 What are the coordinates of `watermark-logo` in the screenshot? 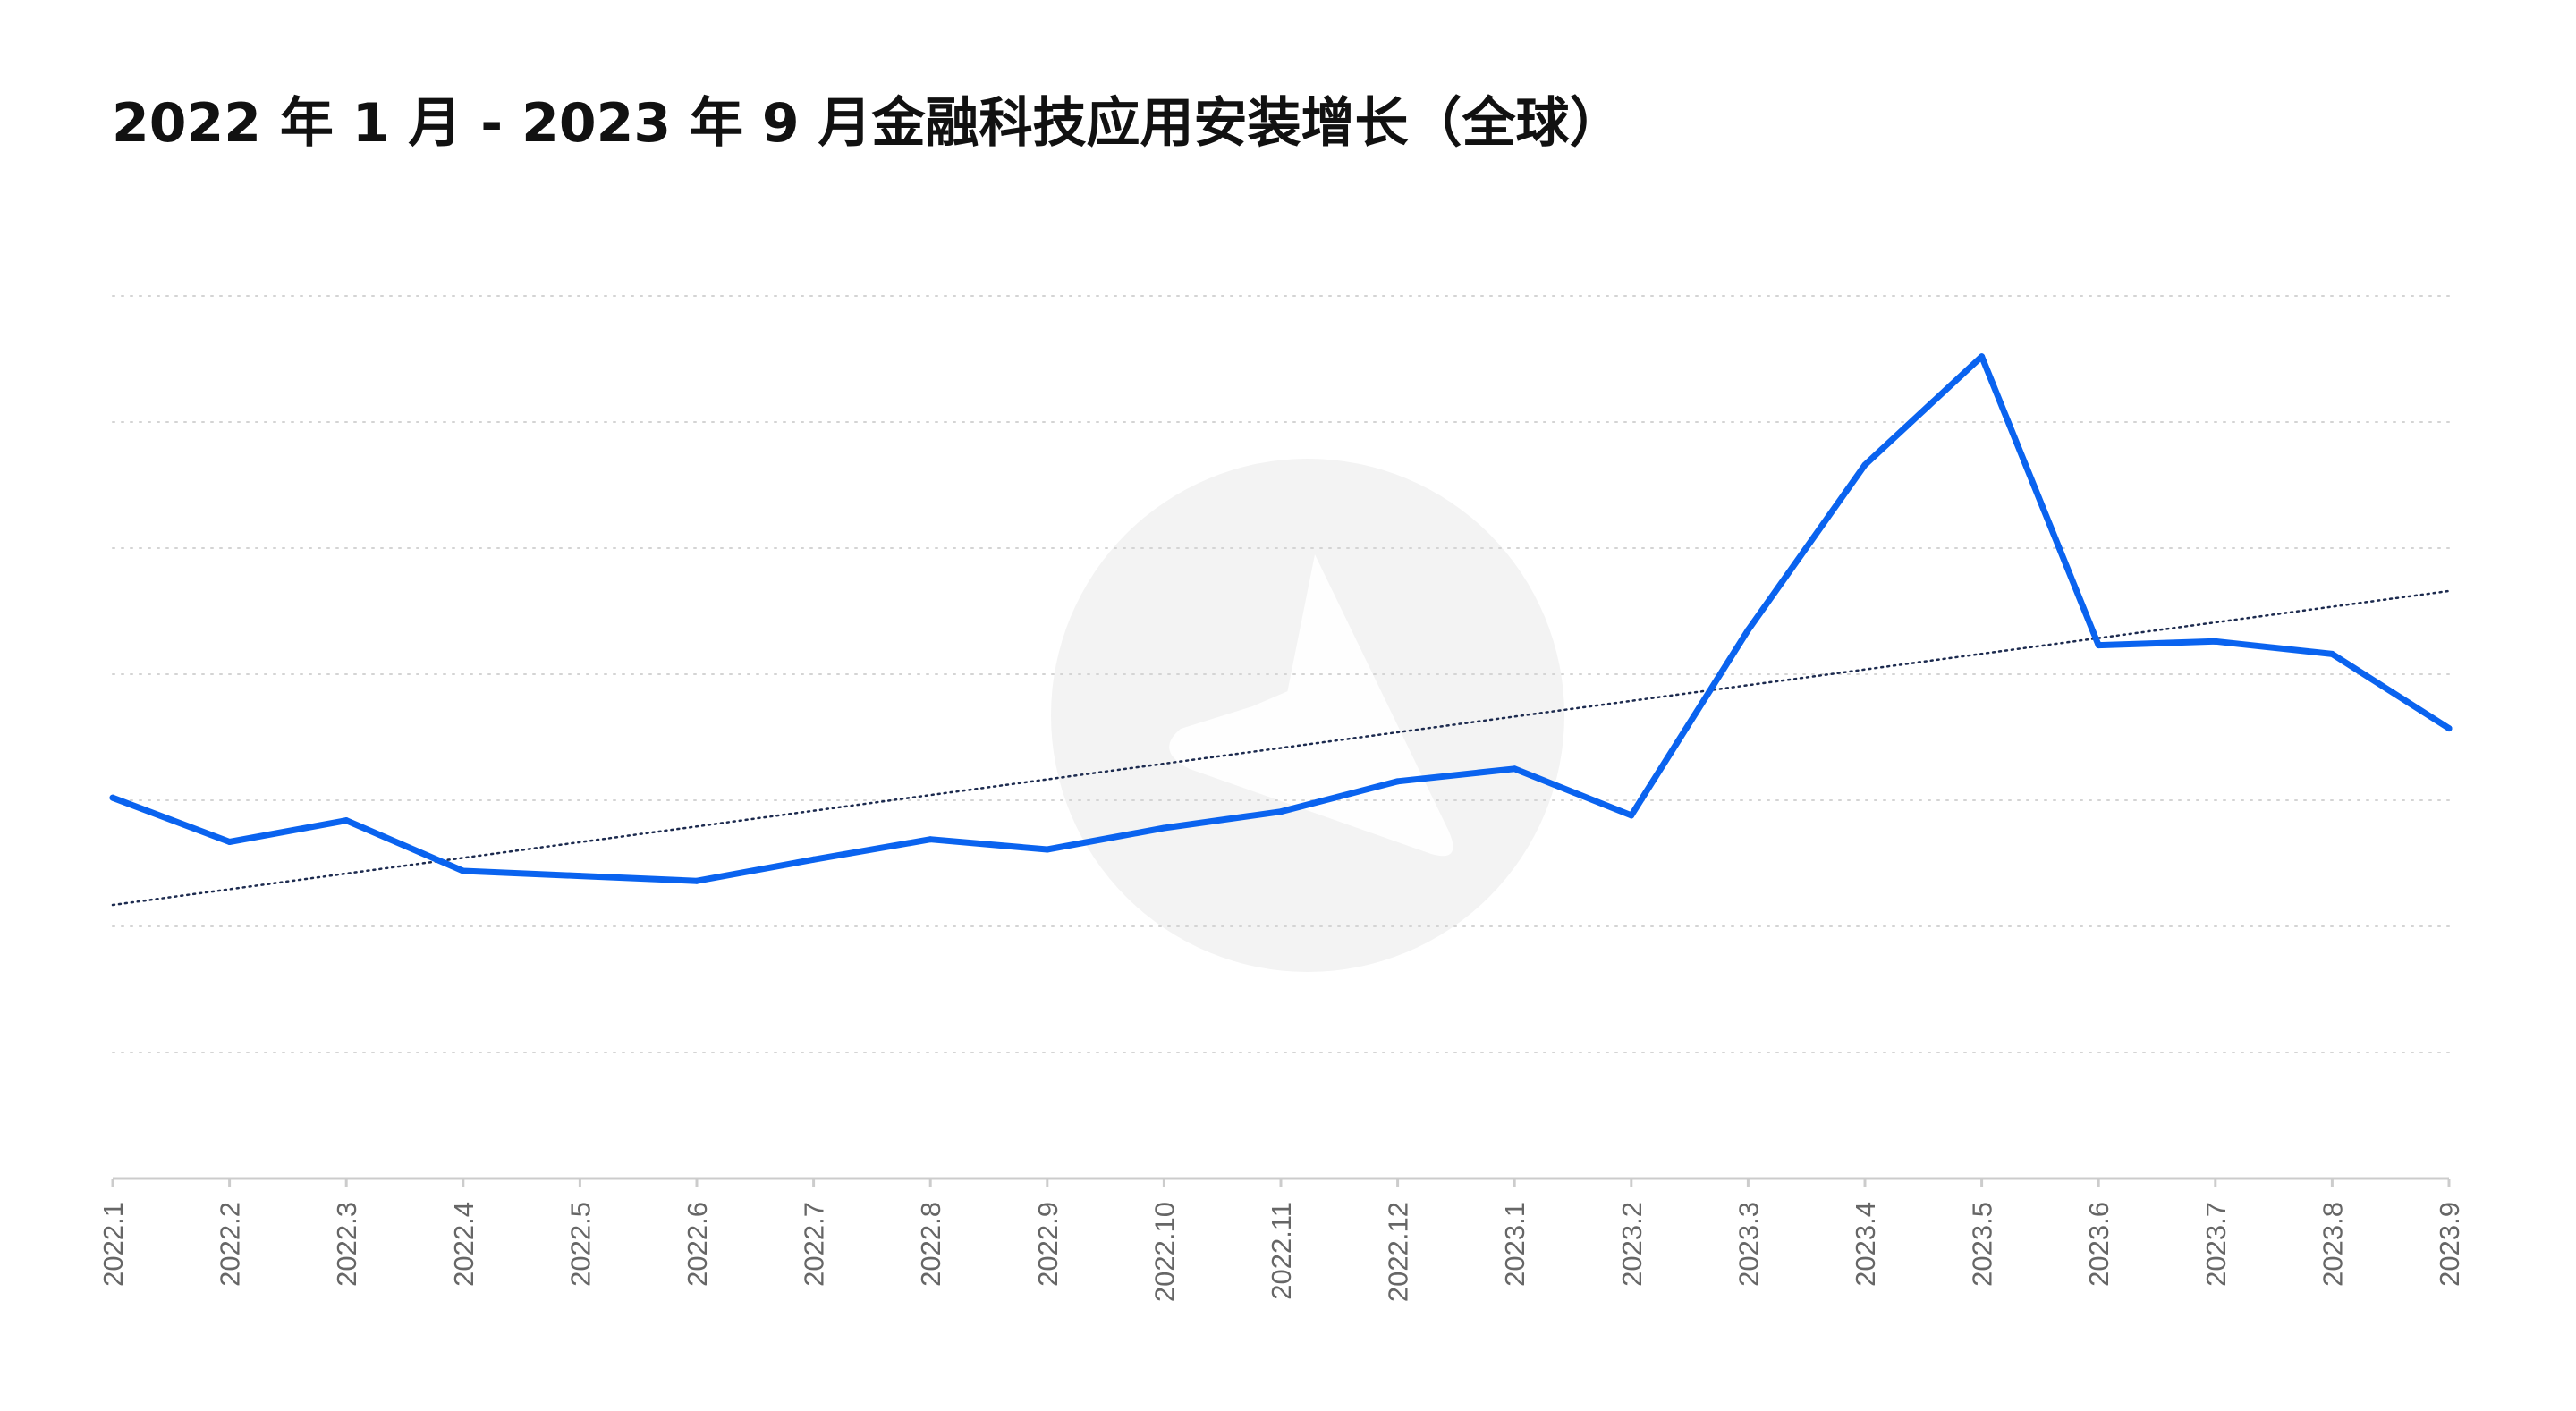 It's located at (1307, 715).